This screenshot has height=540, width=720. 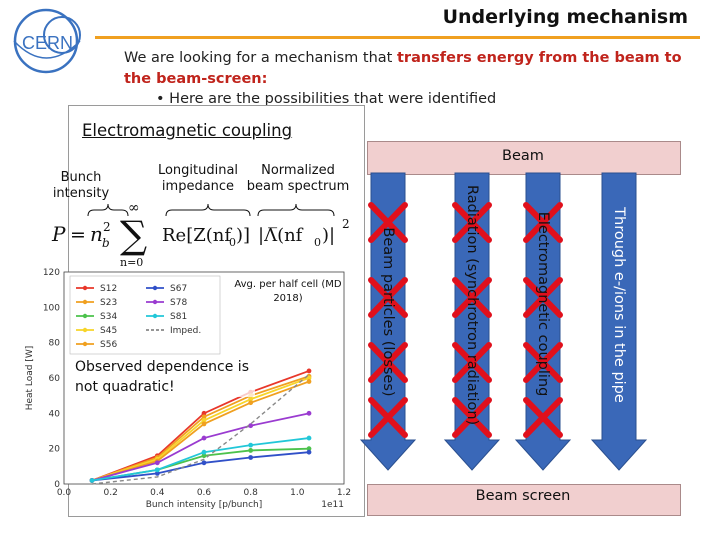 What do you see at coordinates (55, 450) in the screenshot?
I see `y-tick-label: 20` at bounding box center [55, 450].